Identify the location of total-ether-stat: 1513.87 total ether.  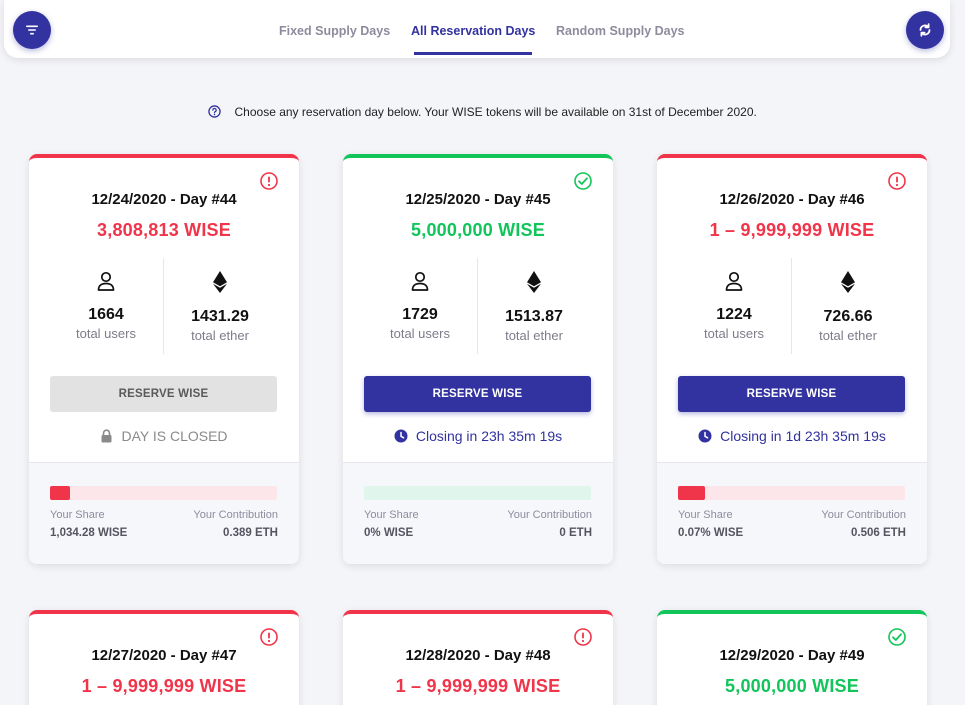
(534, 306).